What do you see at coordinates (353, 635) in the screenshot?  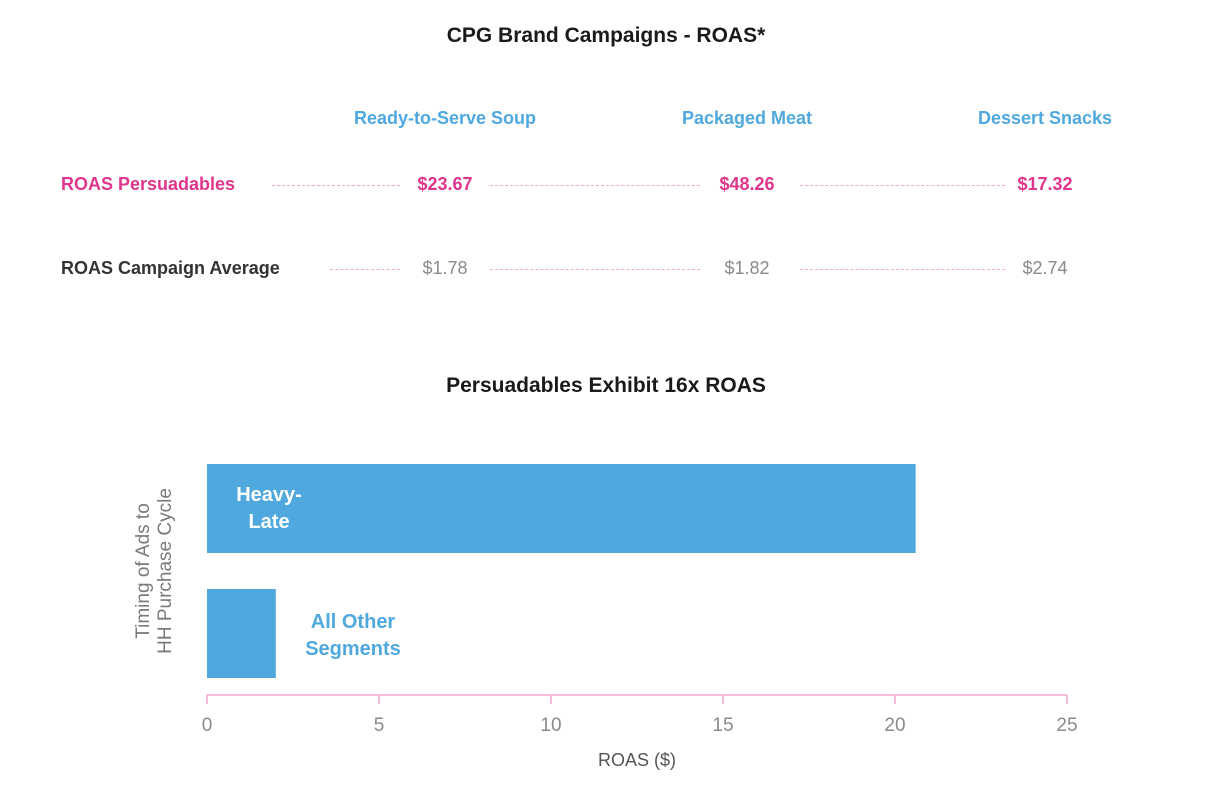 I see `bar-label-all-other: All Other Segments` at bounding box center [353, 635].